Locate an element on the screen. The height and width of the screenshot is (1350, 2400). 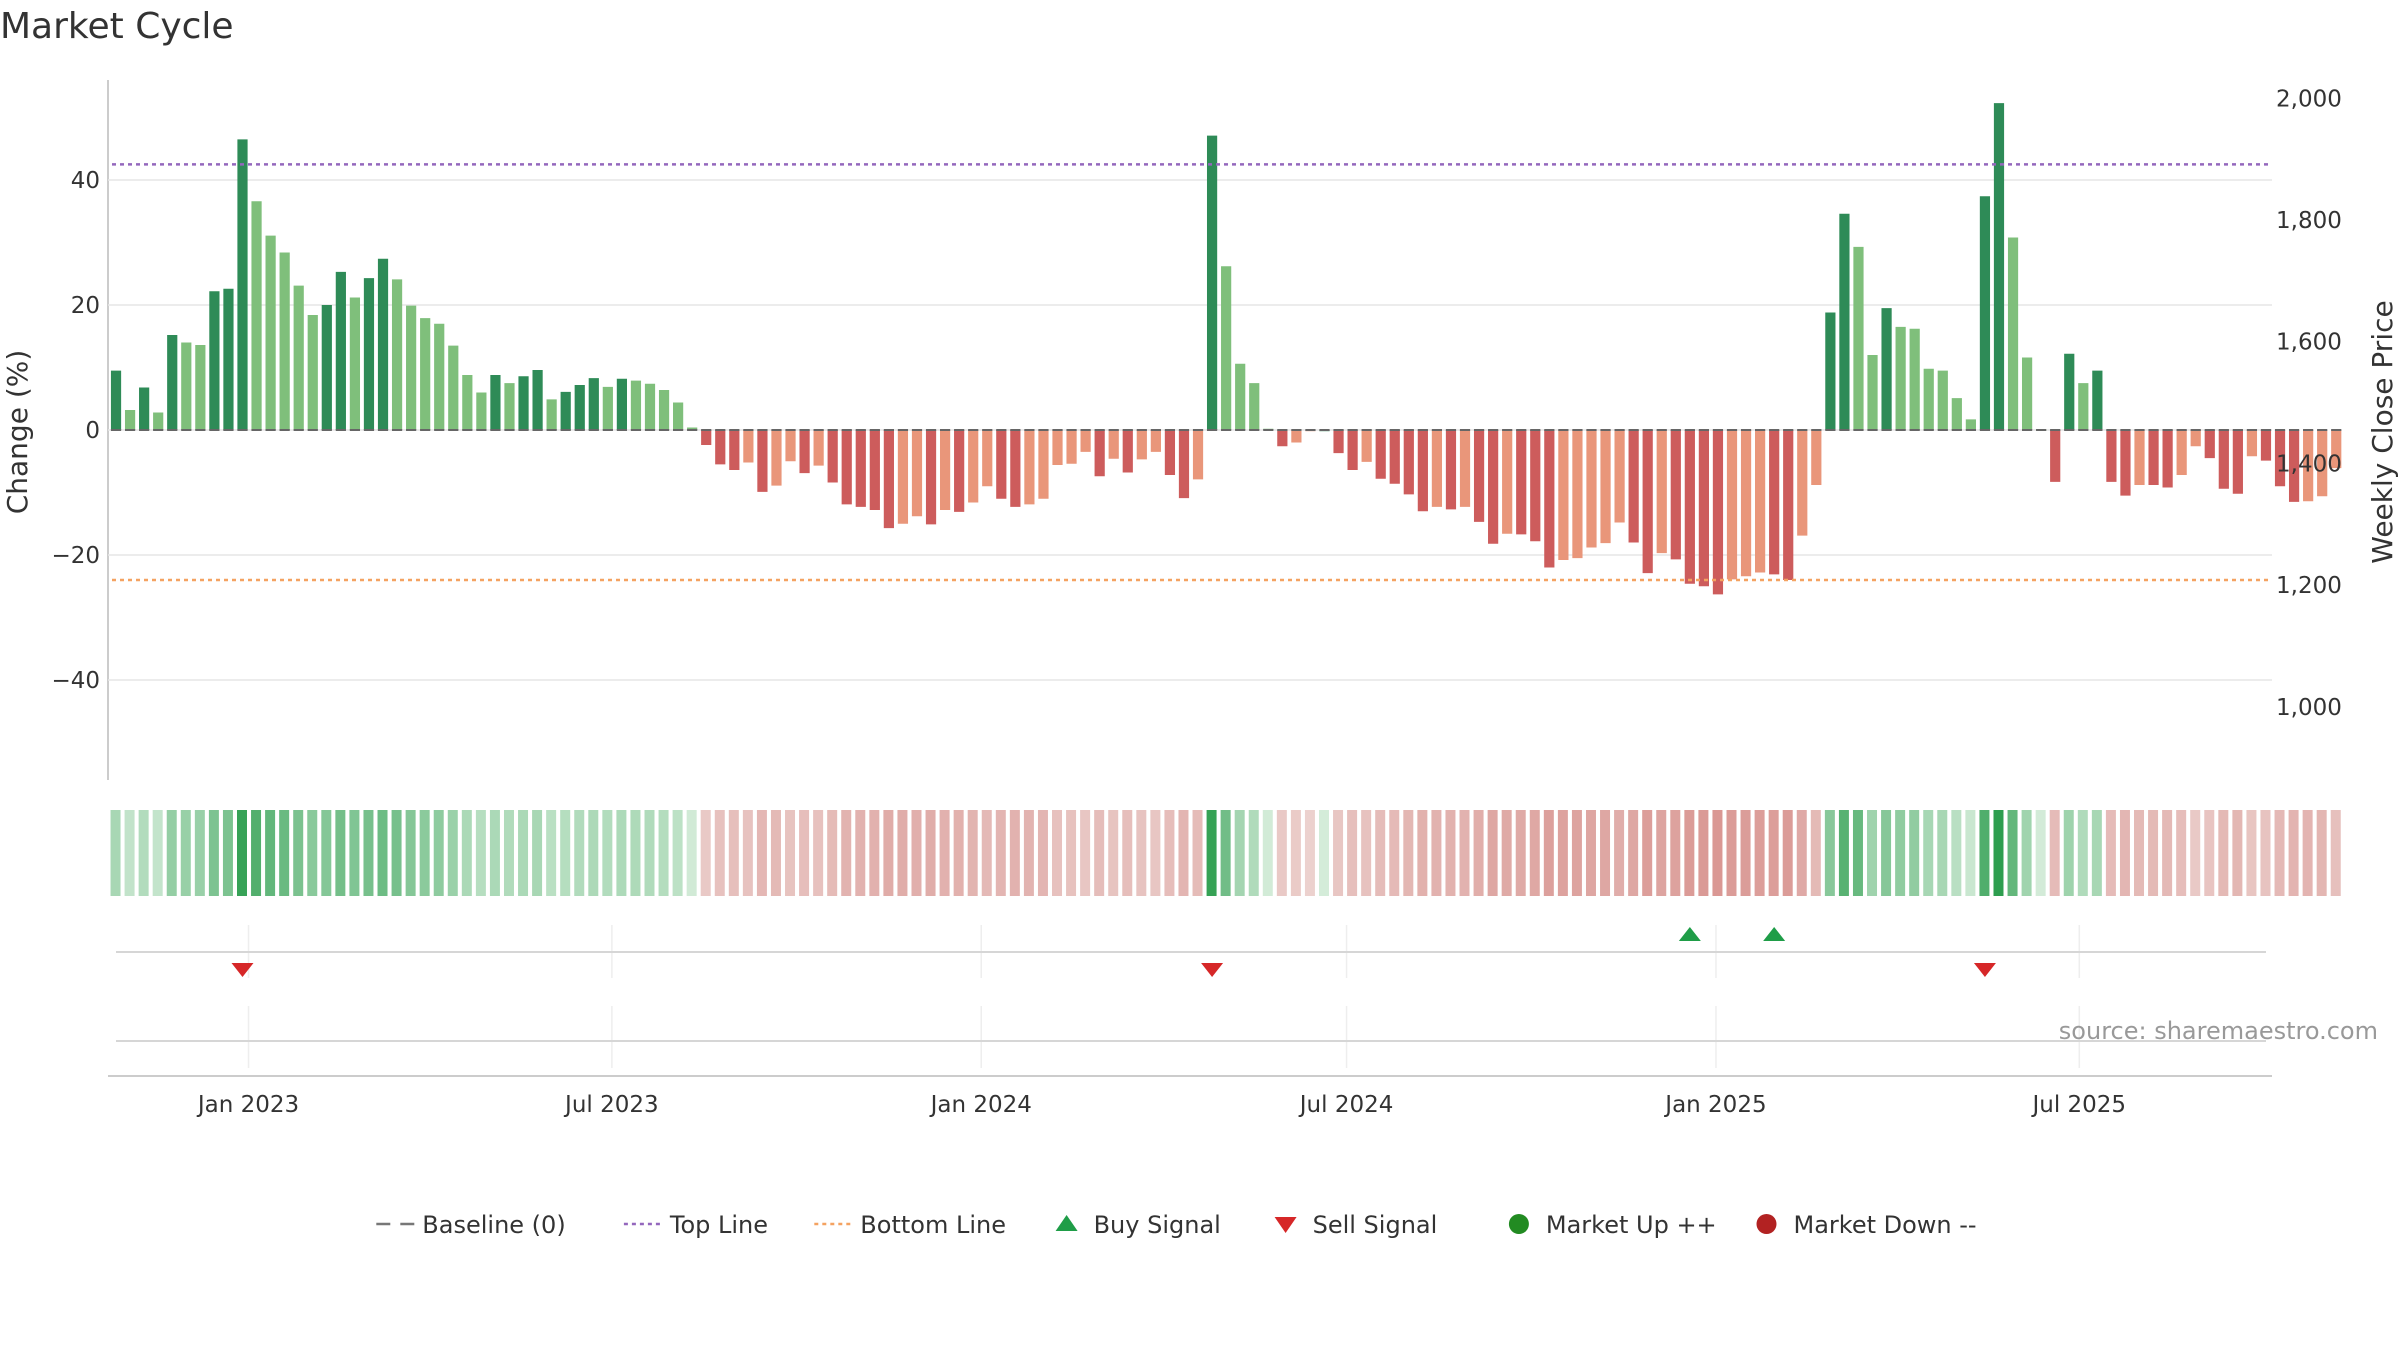
x-tick-label: Jan 2023 is located at coordinates (247, 1105).